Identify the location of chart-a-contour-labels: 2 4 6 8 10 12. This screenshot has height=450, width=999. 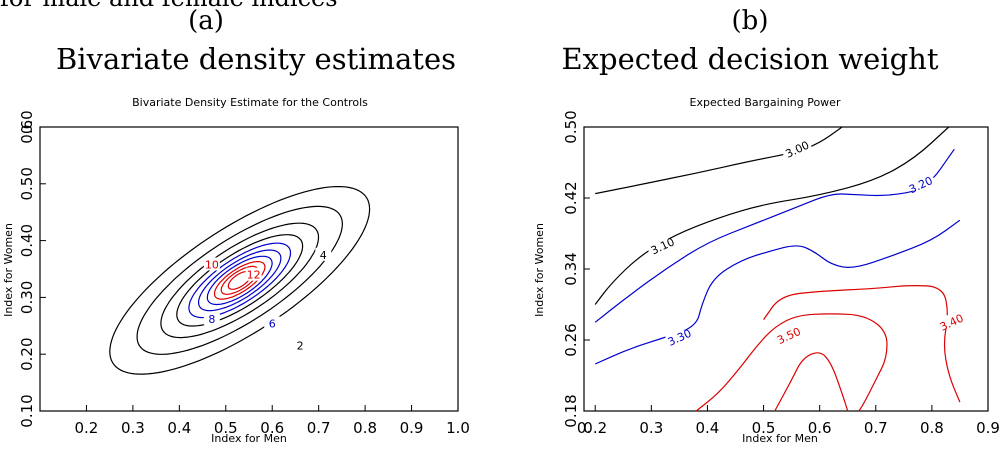
(267, 300).